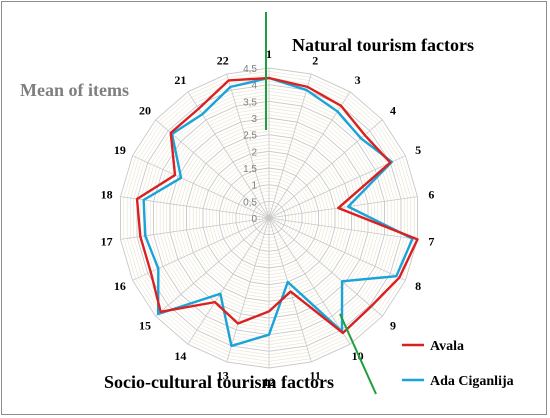  Describe the element at coordinates (315, 375) in the screenshot. I see `category-label: 11` at that location.